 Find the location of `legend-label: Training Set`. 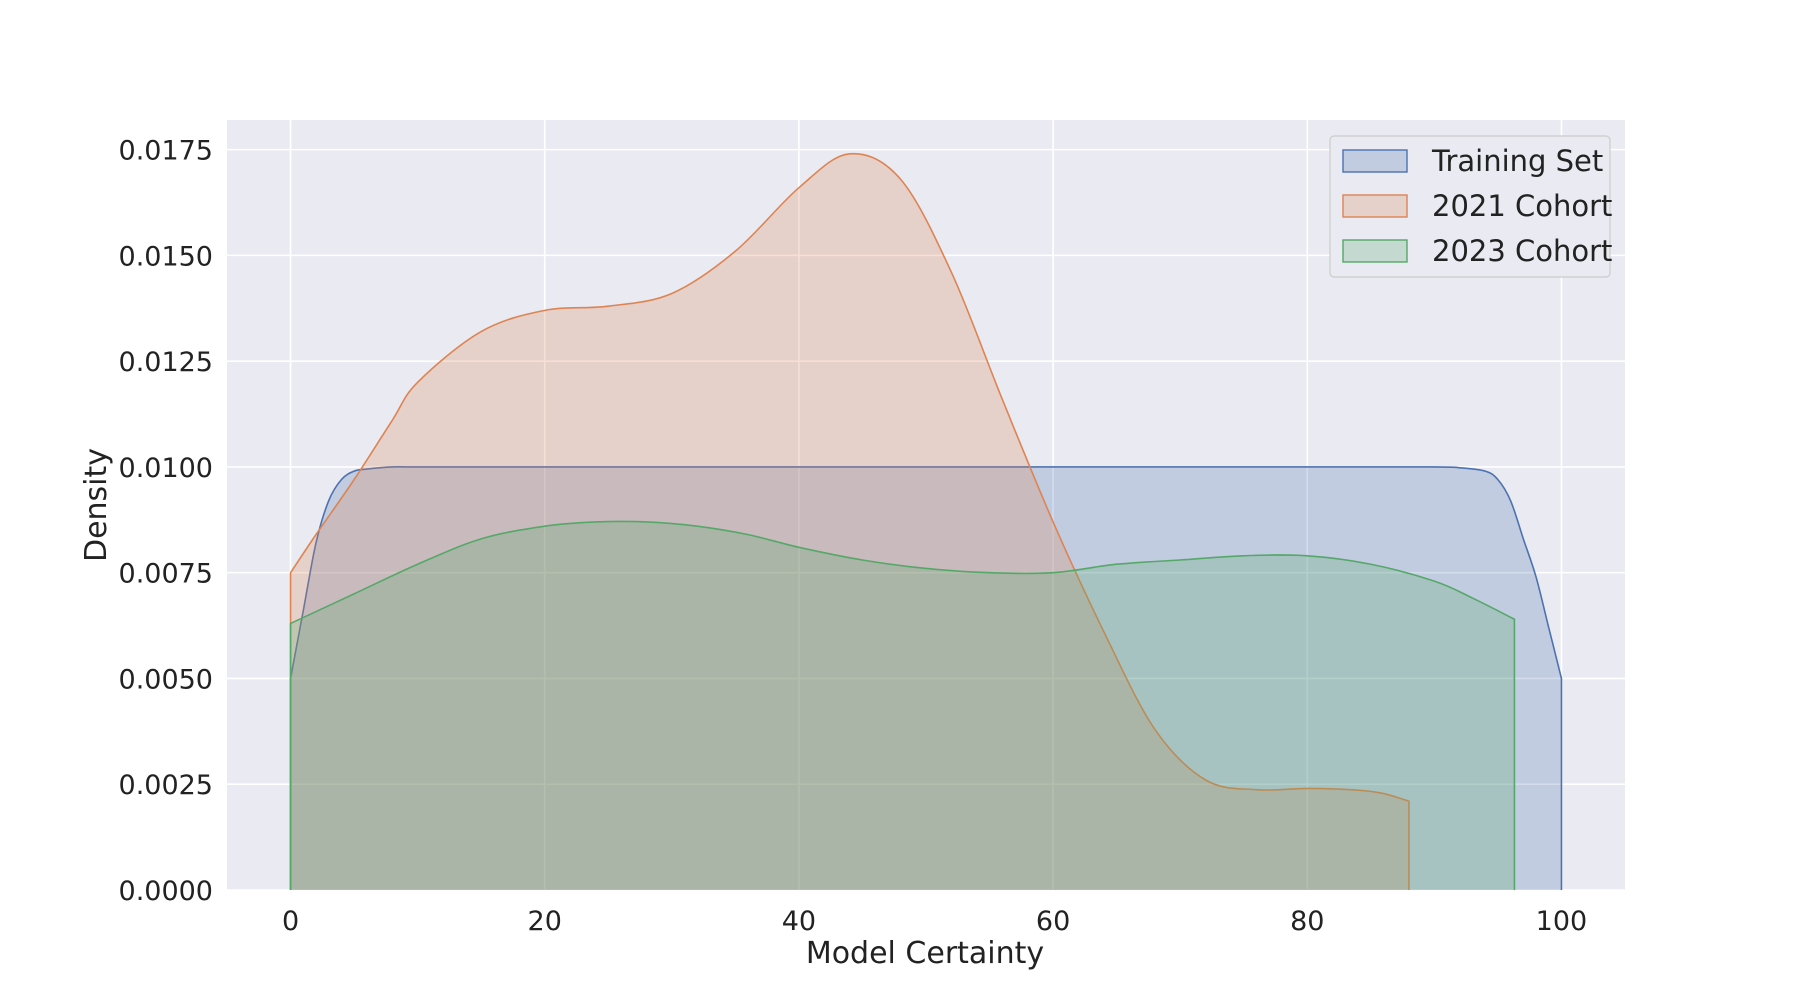

legend-label: Training Set is located at coordinates (1517, 161).